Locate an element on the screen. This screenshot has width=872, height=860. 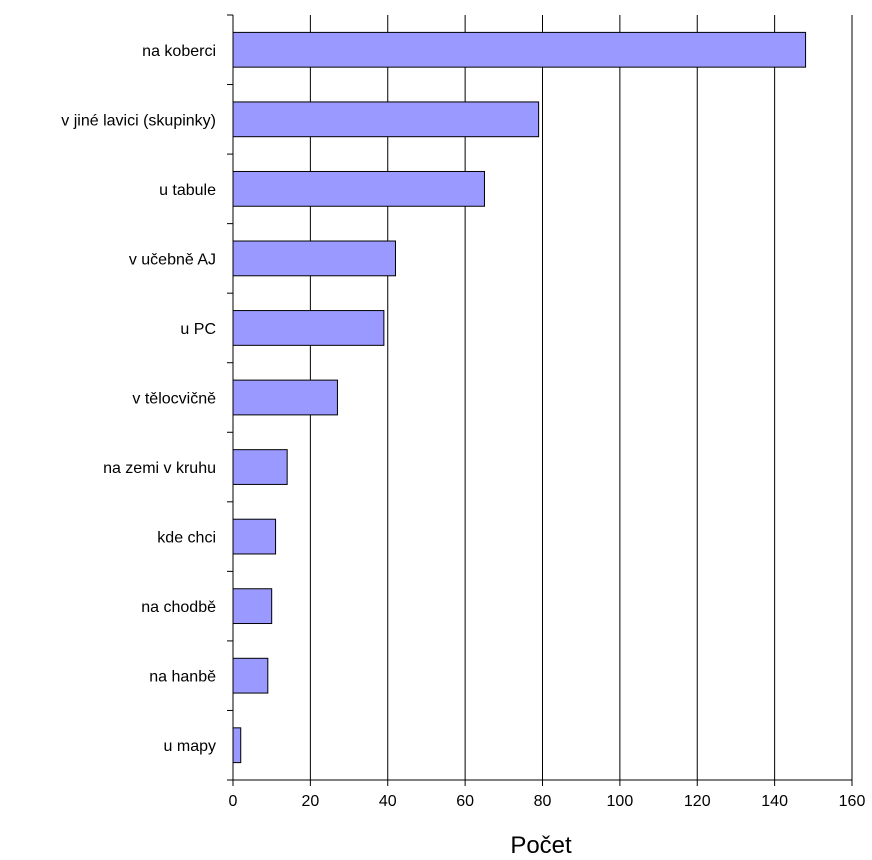
category-label: kde chci is located at coordinates (186, 538).